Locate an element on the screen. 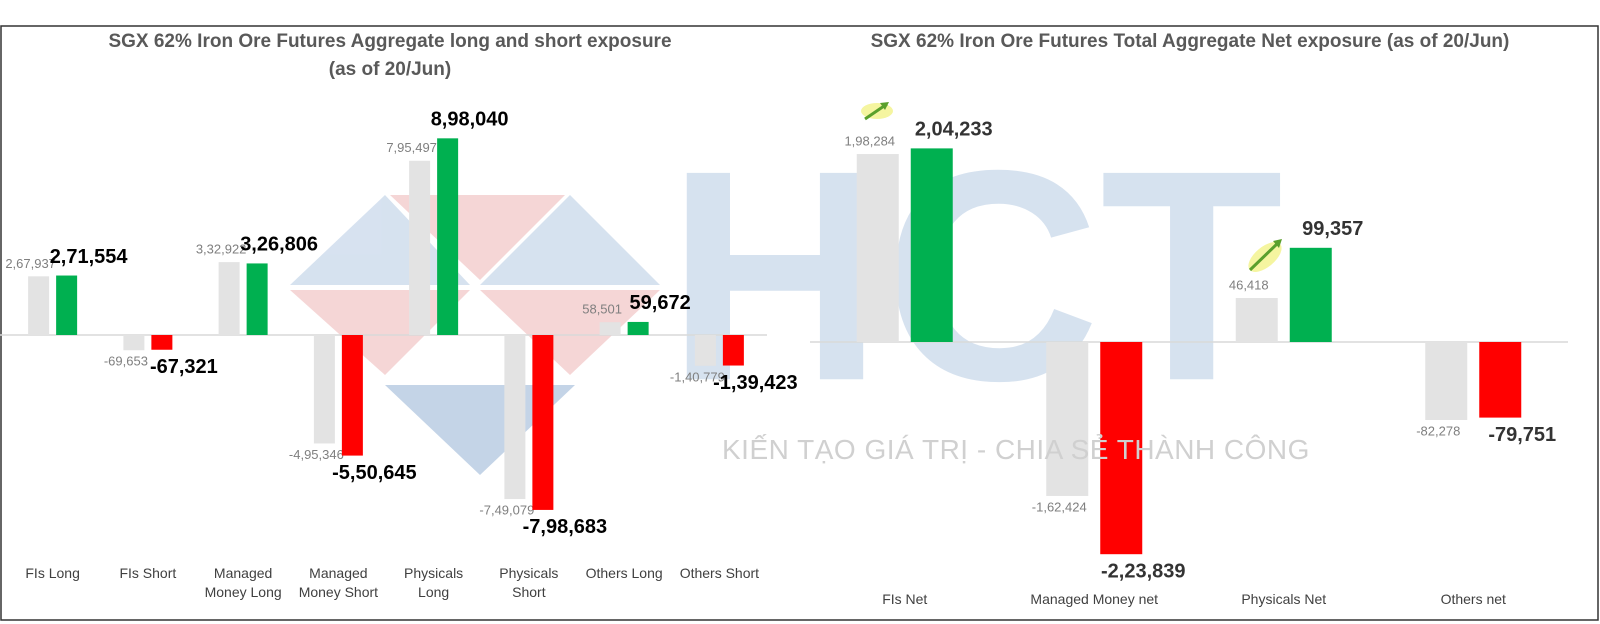 The width and height of the screenshot is (1600, 624). x-tick-label: Others Short is located at coordinates (719, 573).